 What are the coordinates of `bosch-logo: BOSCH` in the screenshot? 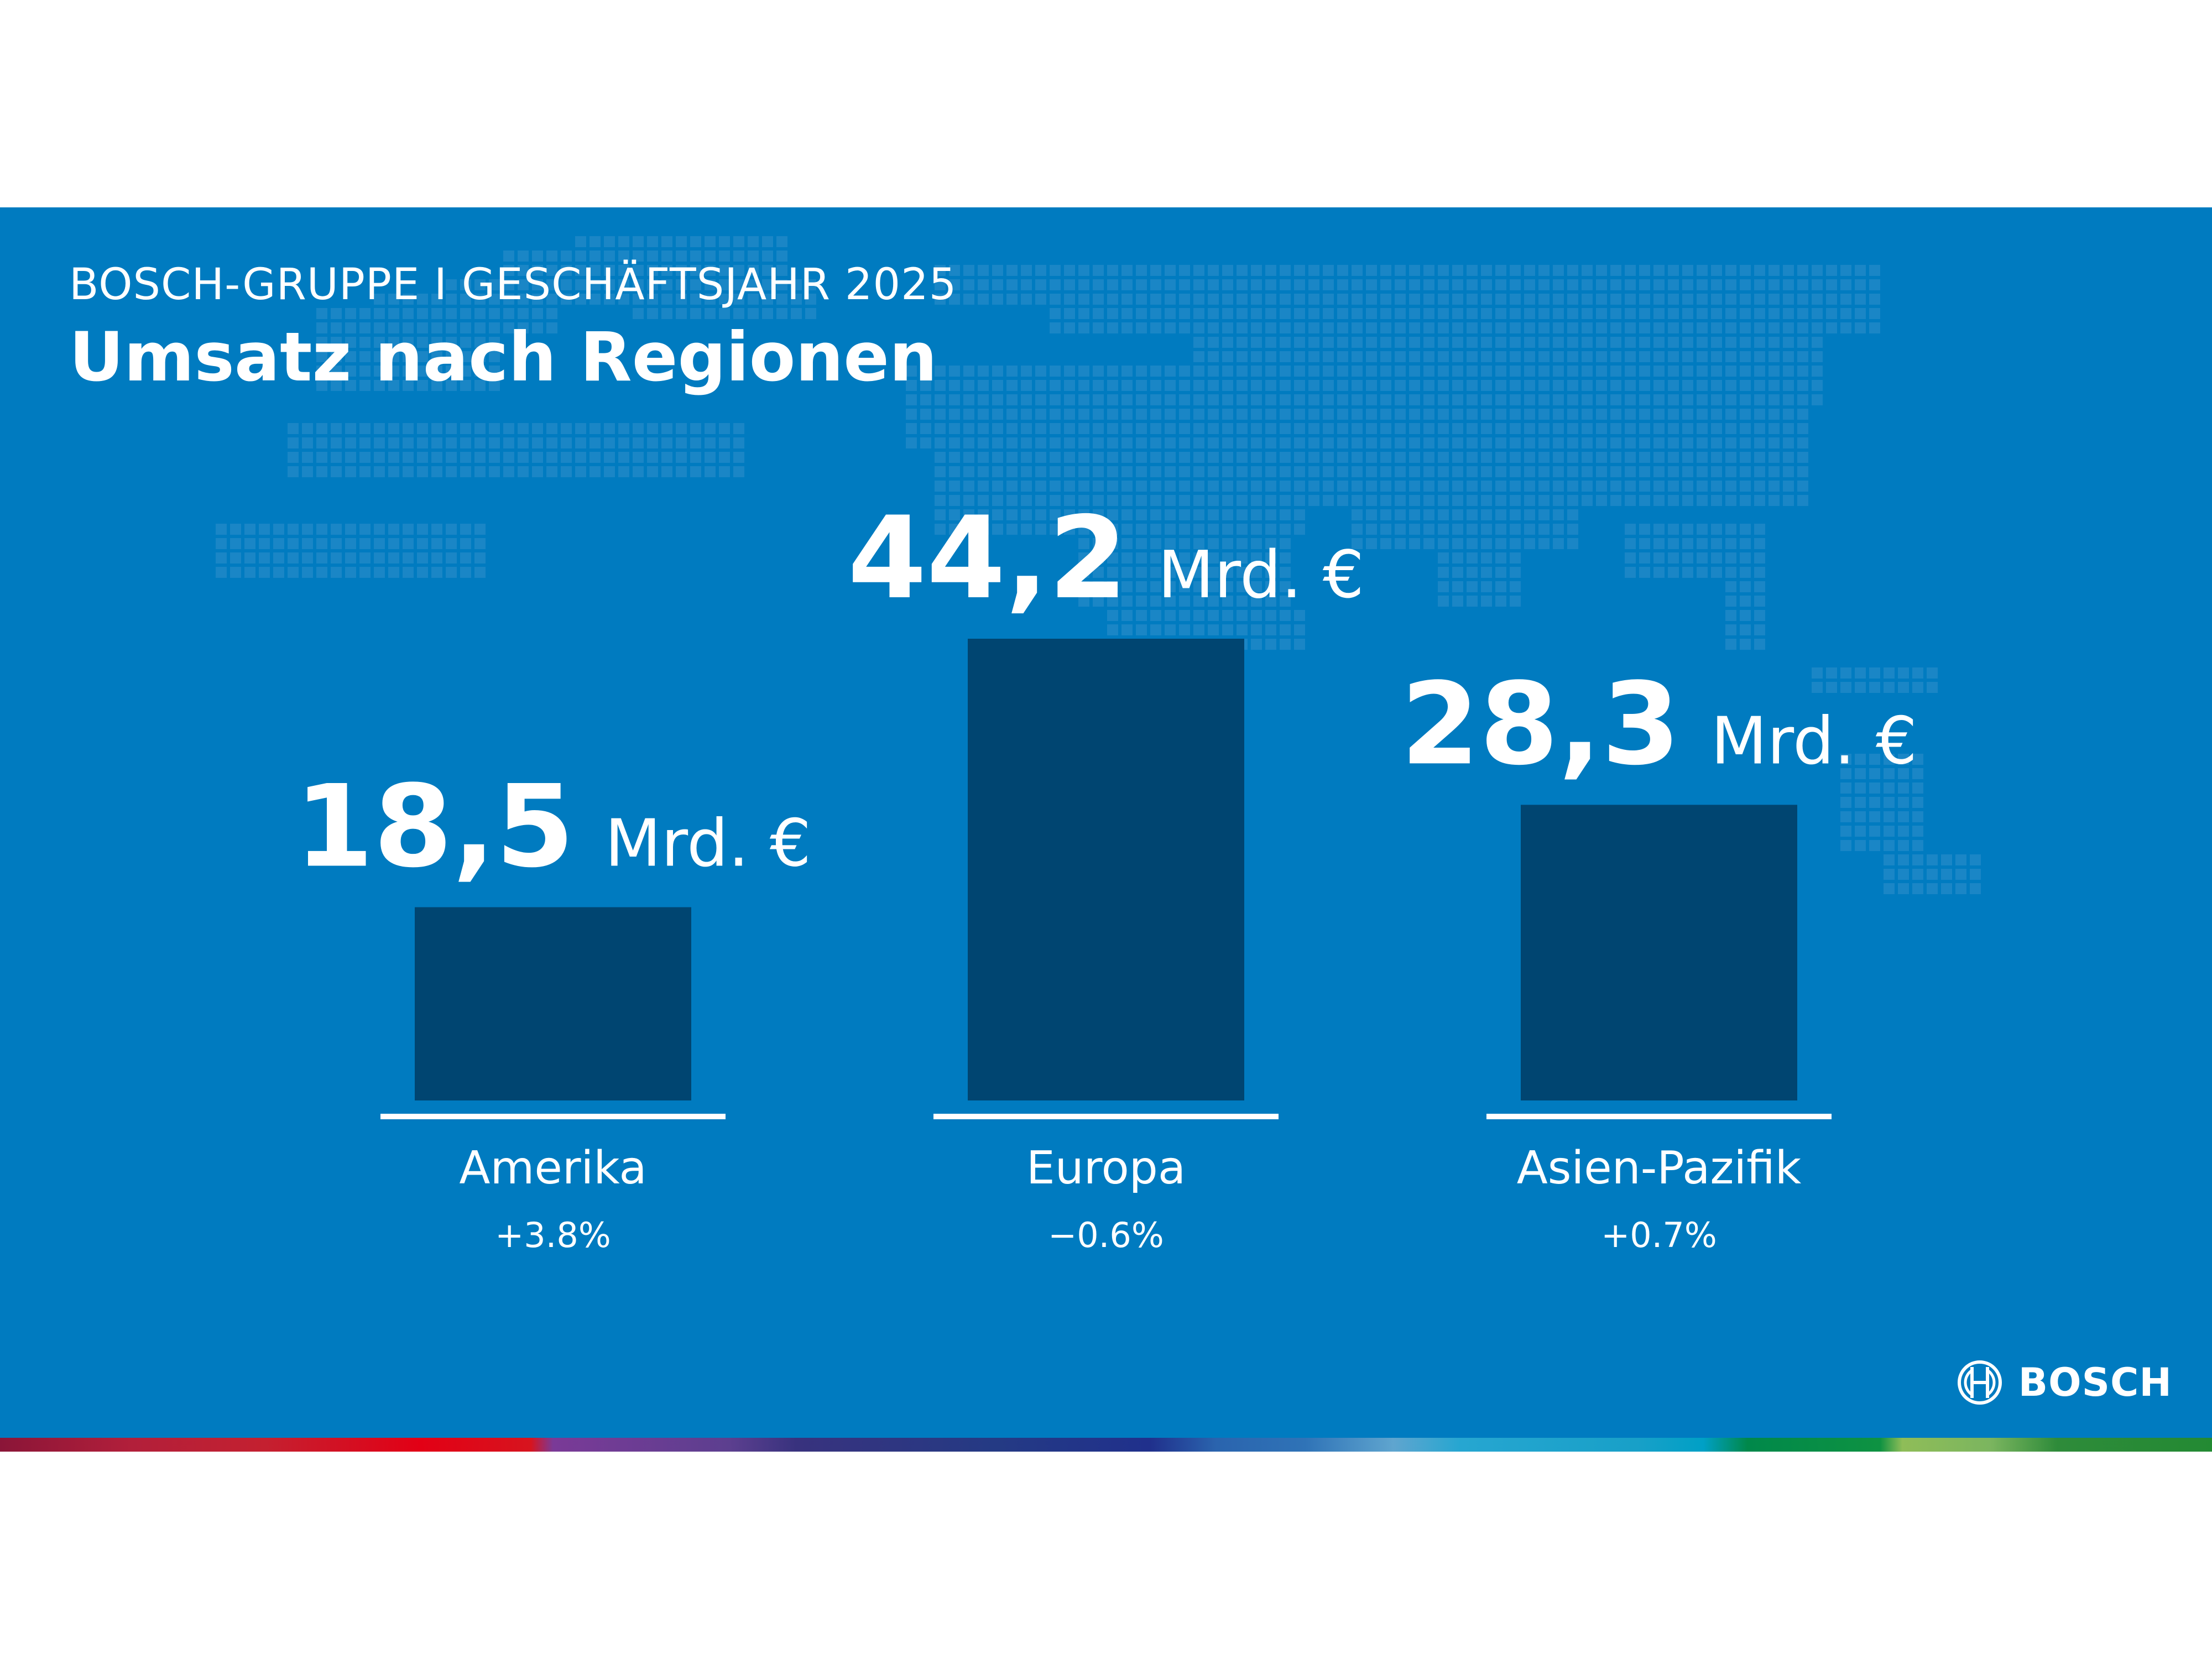 It's located at (2064, 1383).